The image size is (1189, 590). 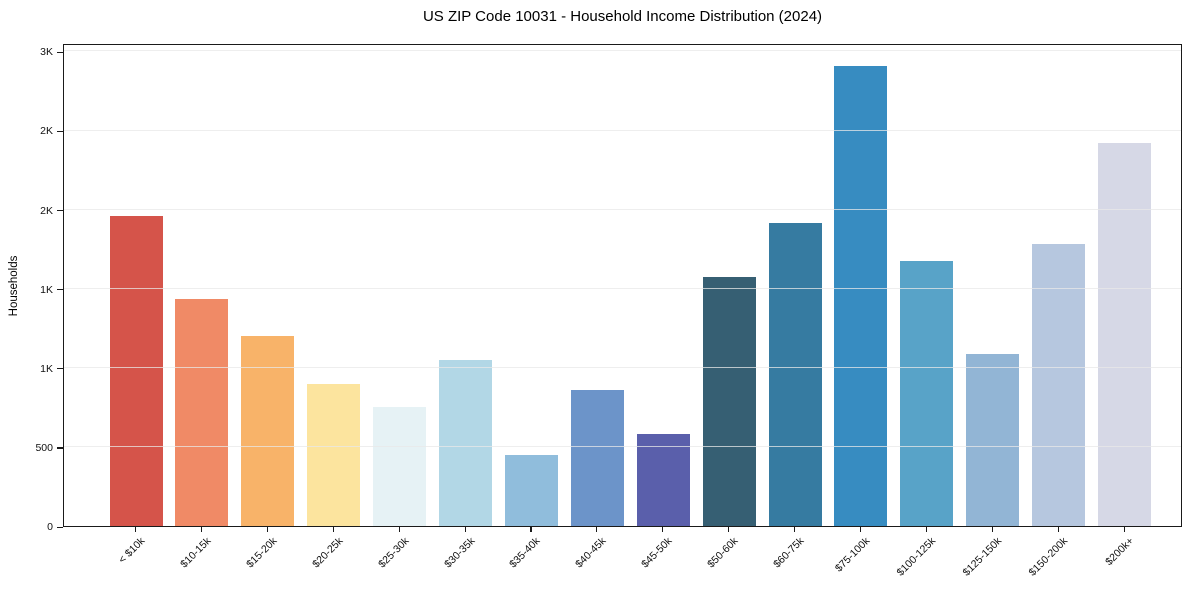 What do you see at coordinates (327, 553) in the screenshot?
I see `x-tick-label: $20-25k` at bounding box center [327, 553].